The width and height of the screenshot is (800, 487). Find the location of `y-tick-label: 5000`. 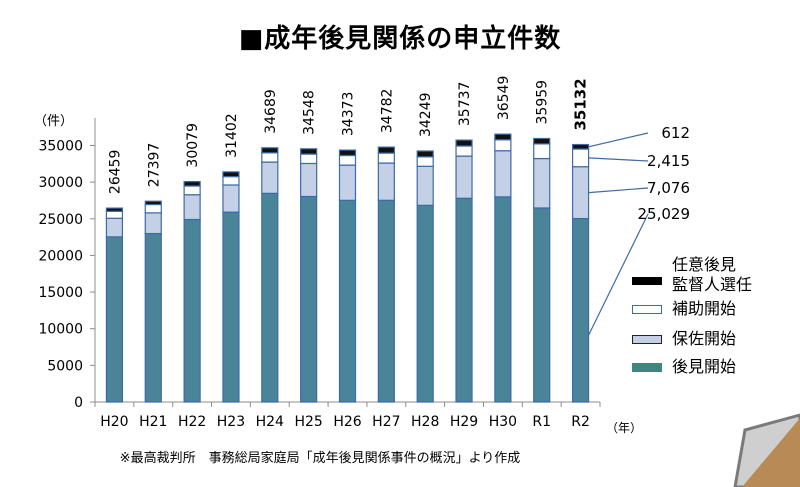

y-tick-label: 5000 is located at coordinates (65, 366).